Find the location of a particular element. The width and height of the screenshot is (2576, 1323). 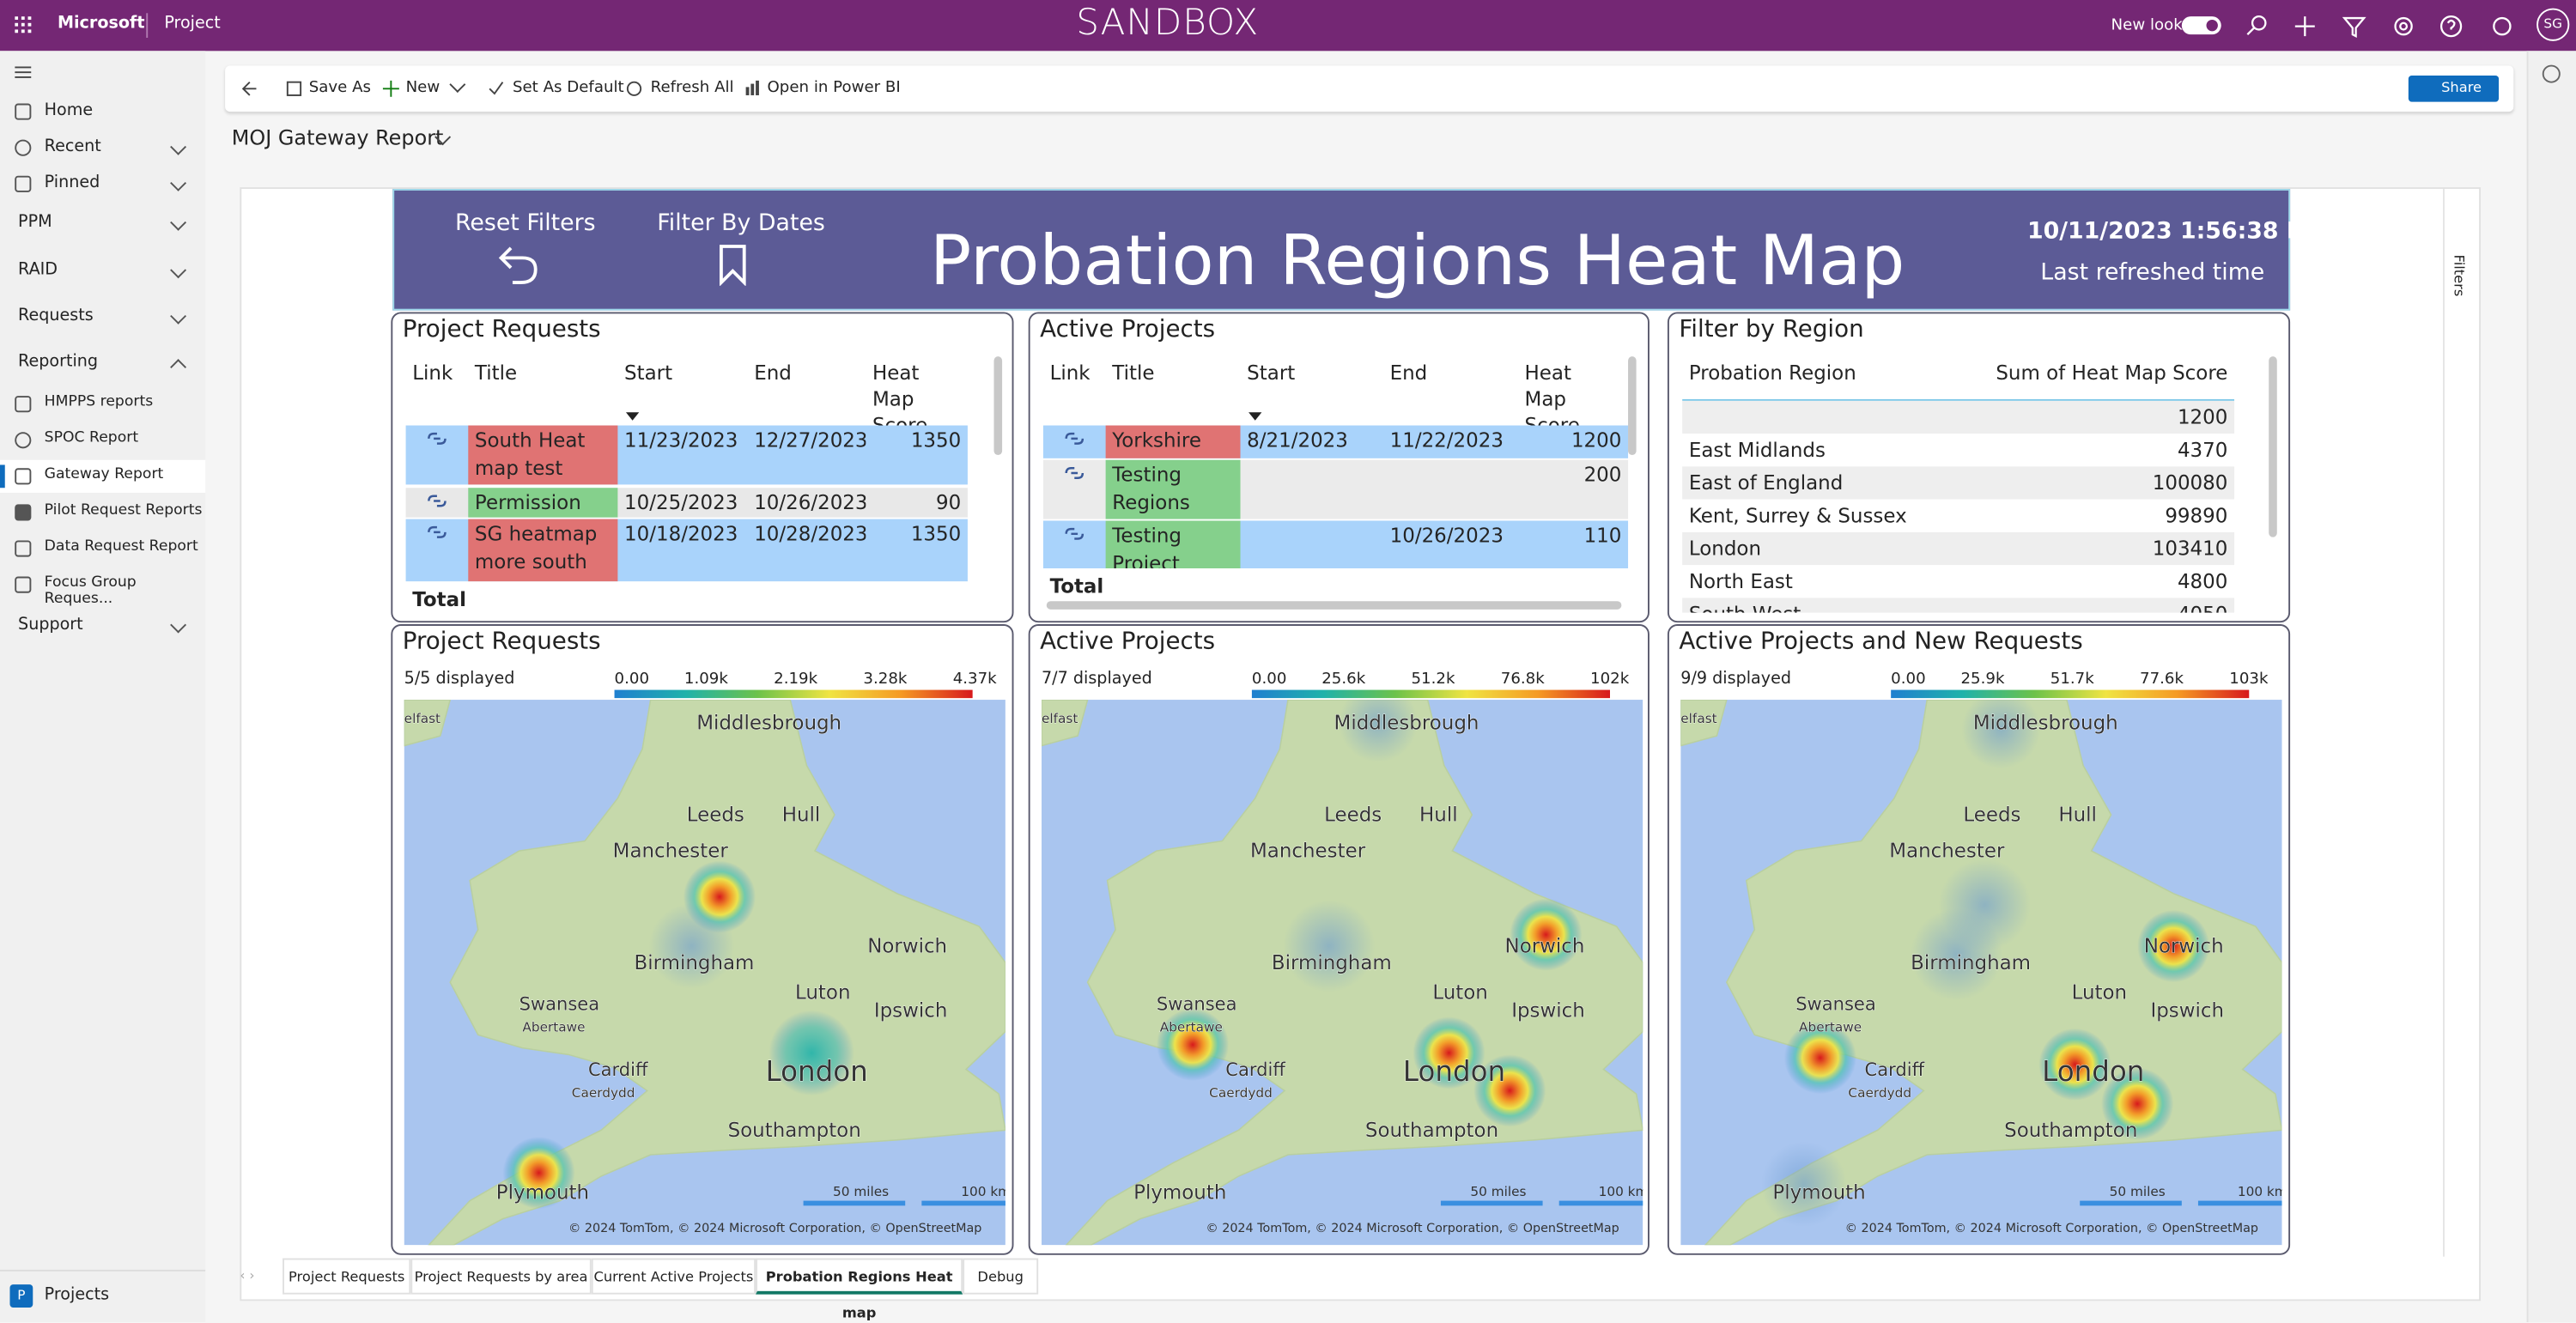

page-tab: Project Requests by area is located at coordinates (501, 1276).